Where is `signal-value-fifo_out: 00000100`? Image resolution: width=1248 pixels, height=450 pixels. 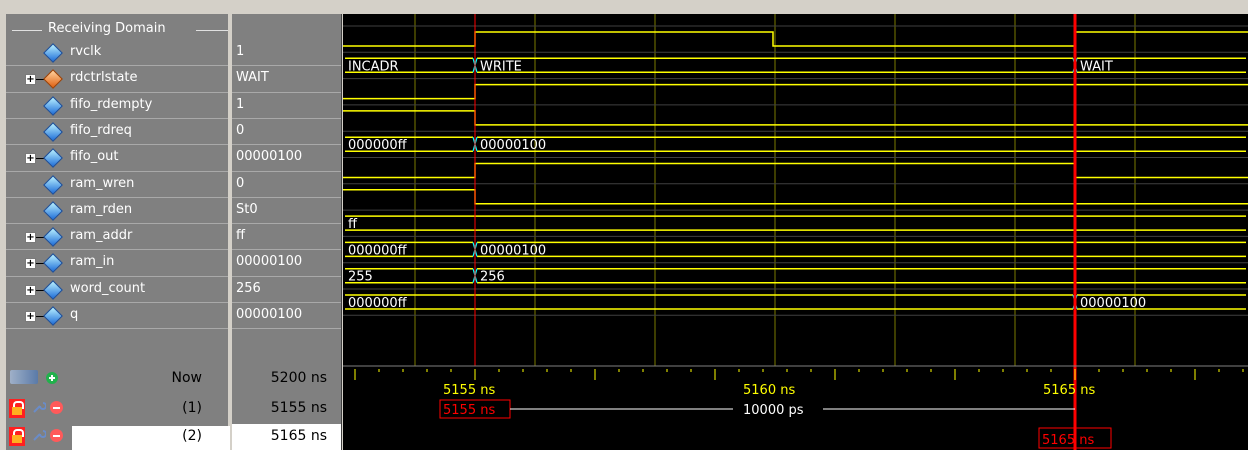 signal-value-fifo_out: 00000100 is located at coordinates (269, 157).